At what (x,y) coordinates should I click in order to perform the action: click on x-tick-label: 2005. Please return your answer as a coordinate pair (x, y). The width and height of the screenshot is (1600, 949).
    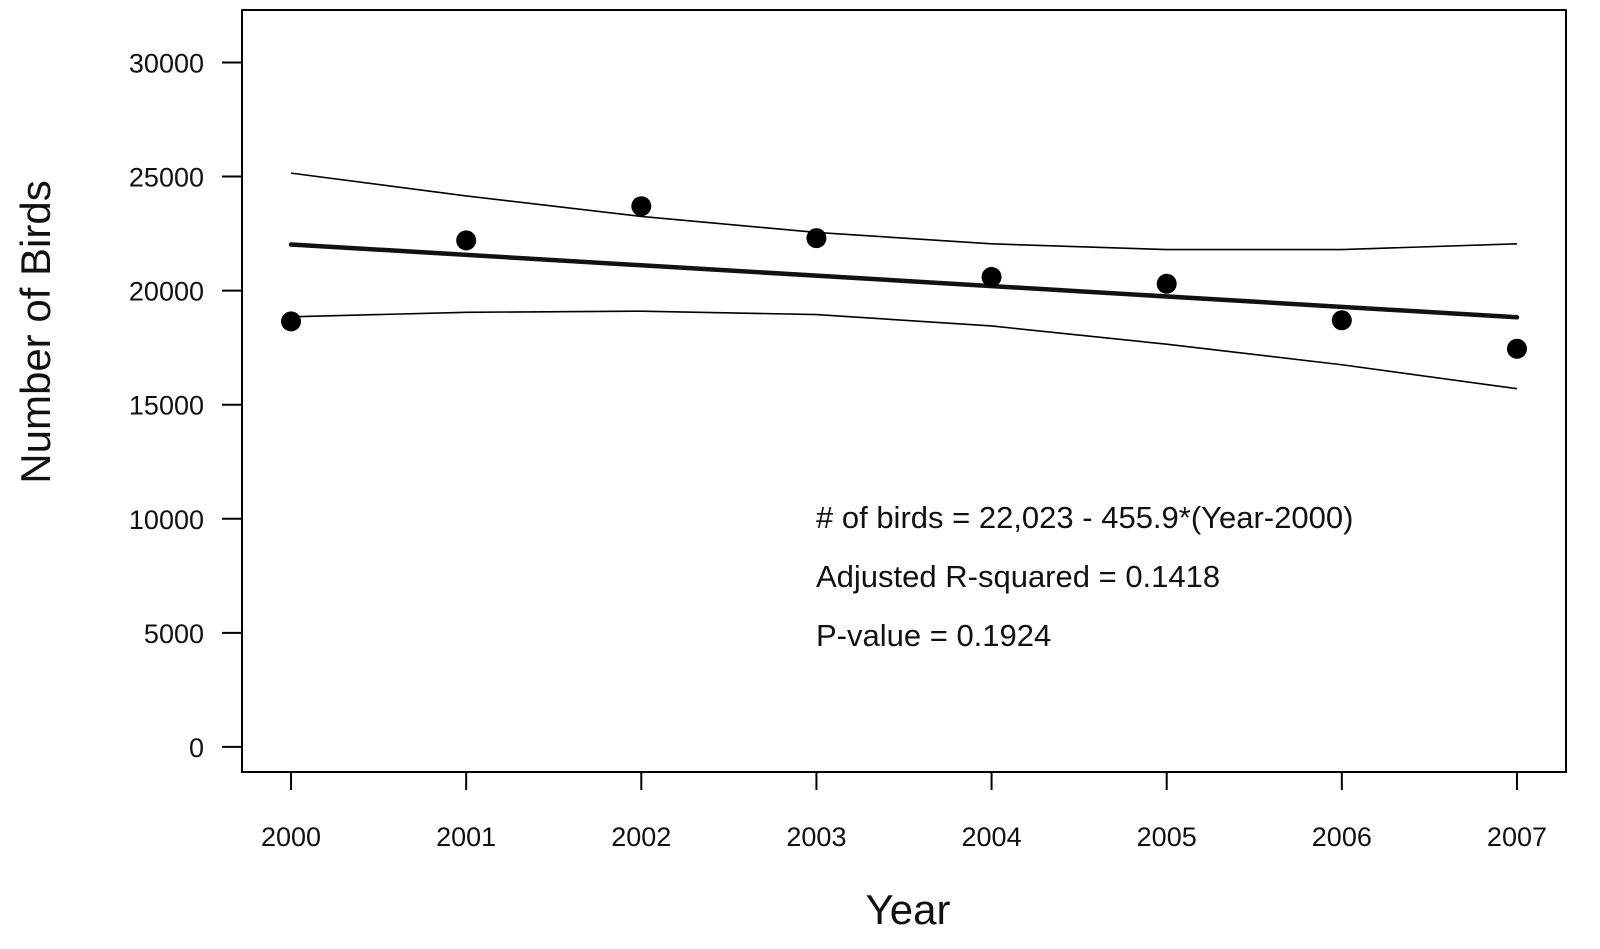
    Looking at the image, I should click on (1167, 837).